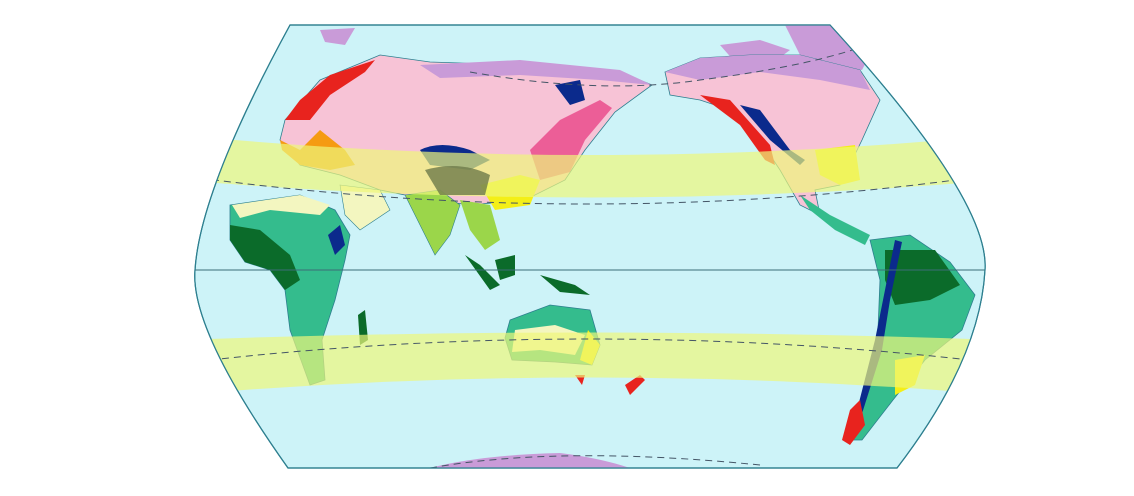  I want to click on rocky-mountains, so click(772, 135).